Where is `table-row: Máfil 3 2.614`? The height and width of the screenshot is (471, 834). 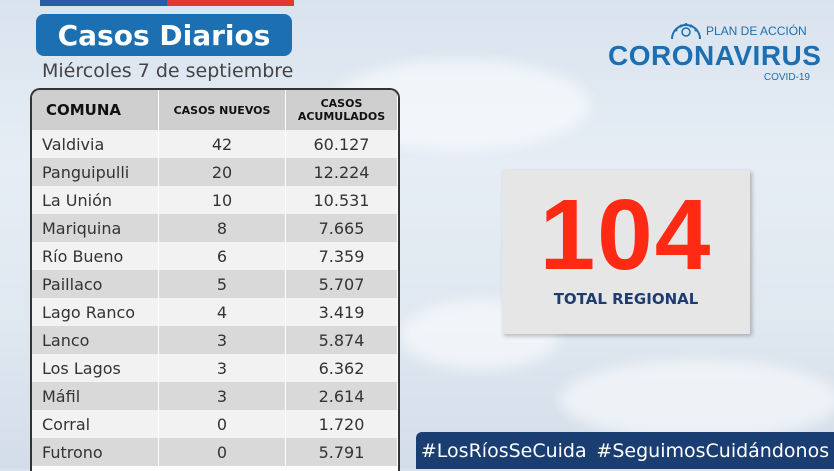 table-row: Máfil 3 2.614 is located at coordinates (215, 396).